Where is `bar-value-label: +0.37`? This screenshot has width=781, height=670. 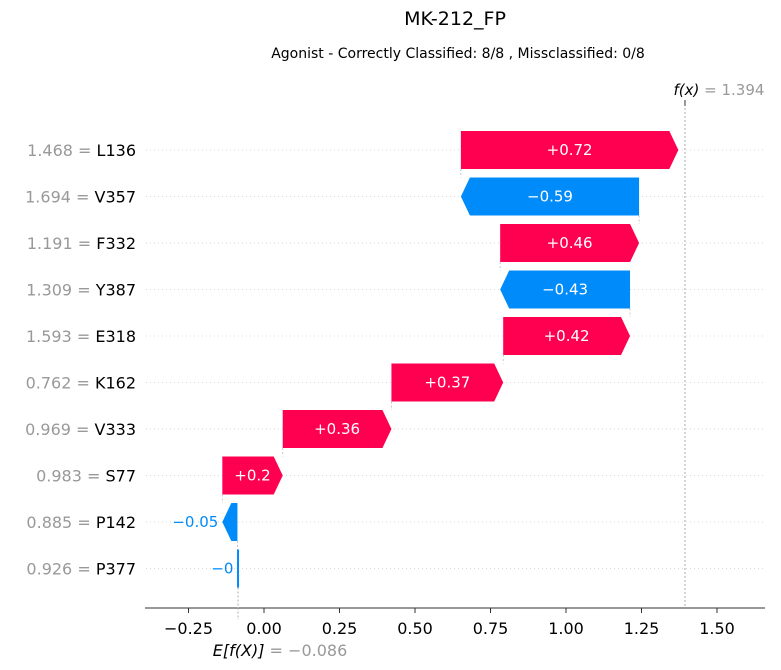 bar-value-label: +0.37 is located at coordinates (447, 383).